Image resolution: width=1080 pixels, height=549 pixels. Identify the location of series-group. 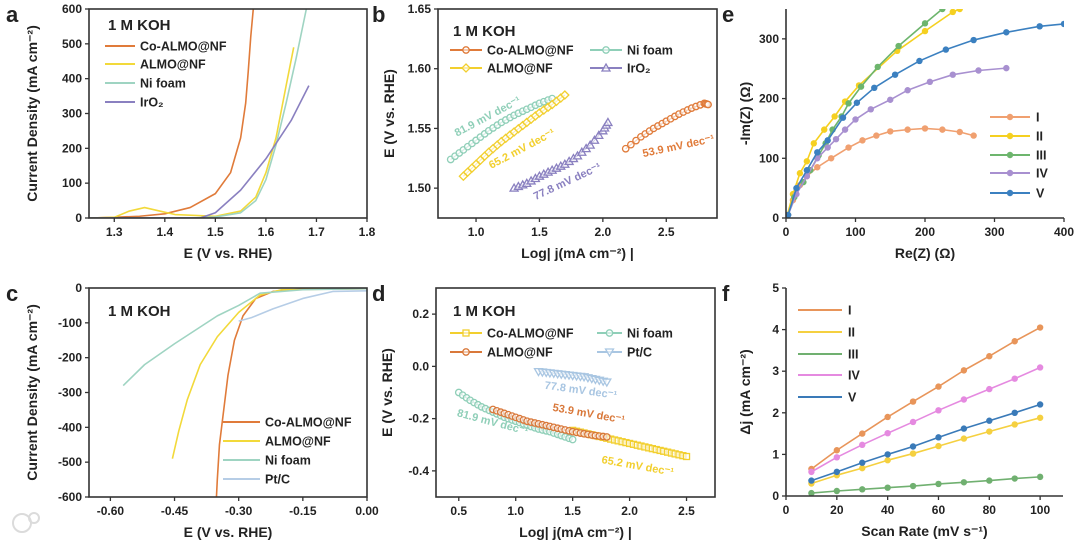
(925, 113).